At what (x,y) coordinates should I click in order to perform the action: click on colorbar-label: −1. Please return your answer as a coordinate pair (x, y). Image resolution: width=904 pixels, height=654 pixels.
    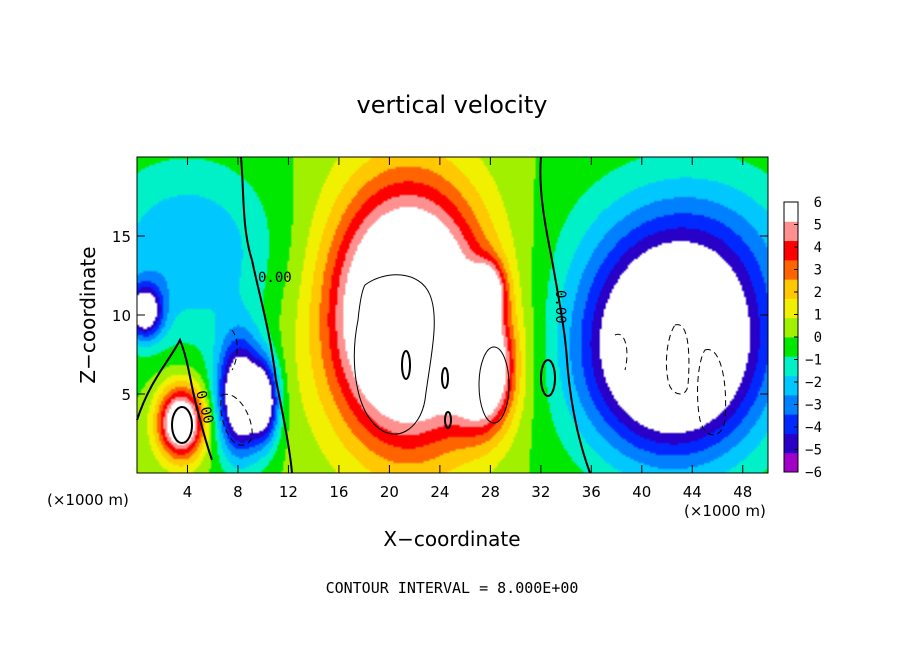
    Looking at the image, I should click on (813, 361).